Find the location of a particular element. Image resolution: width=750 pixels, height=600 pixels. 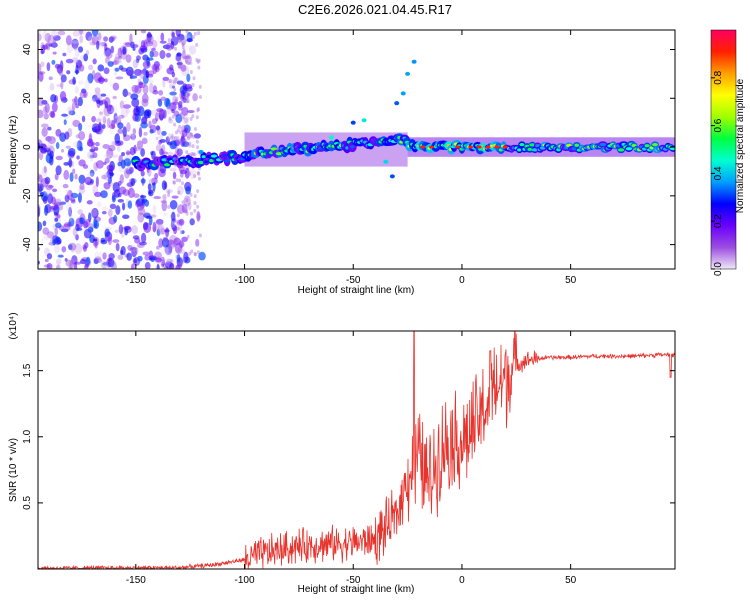

x-tick-label: 0 is located at coordinates (462, 280).